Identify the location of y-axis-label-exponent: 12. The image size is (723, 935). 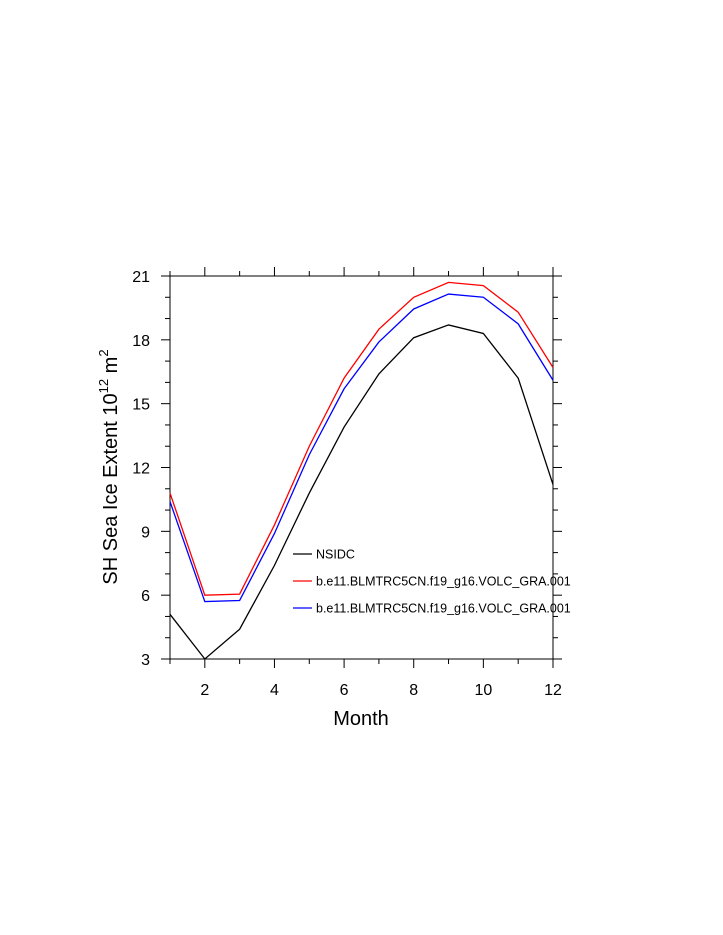
(103, 386).